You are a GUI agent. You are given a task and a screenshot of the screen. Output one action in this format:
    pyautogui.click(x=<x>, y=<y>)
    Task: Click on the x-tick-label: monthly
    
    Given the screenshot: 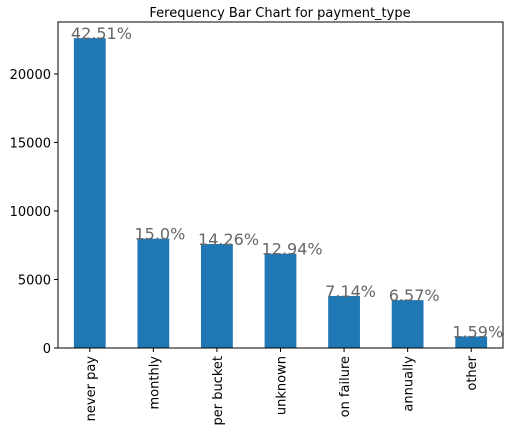 What is the action you would take?
    pyautogui.click(x=154, y=383)
    